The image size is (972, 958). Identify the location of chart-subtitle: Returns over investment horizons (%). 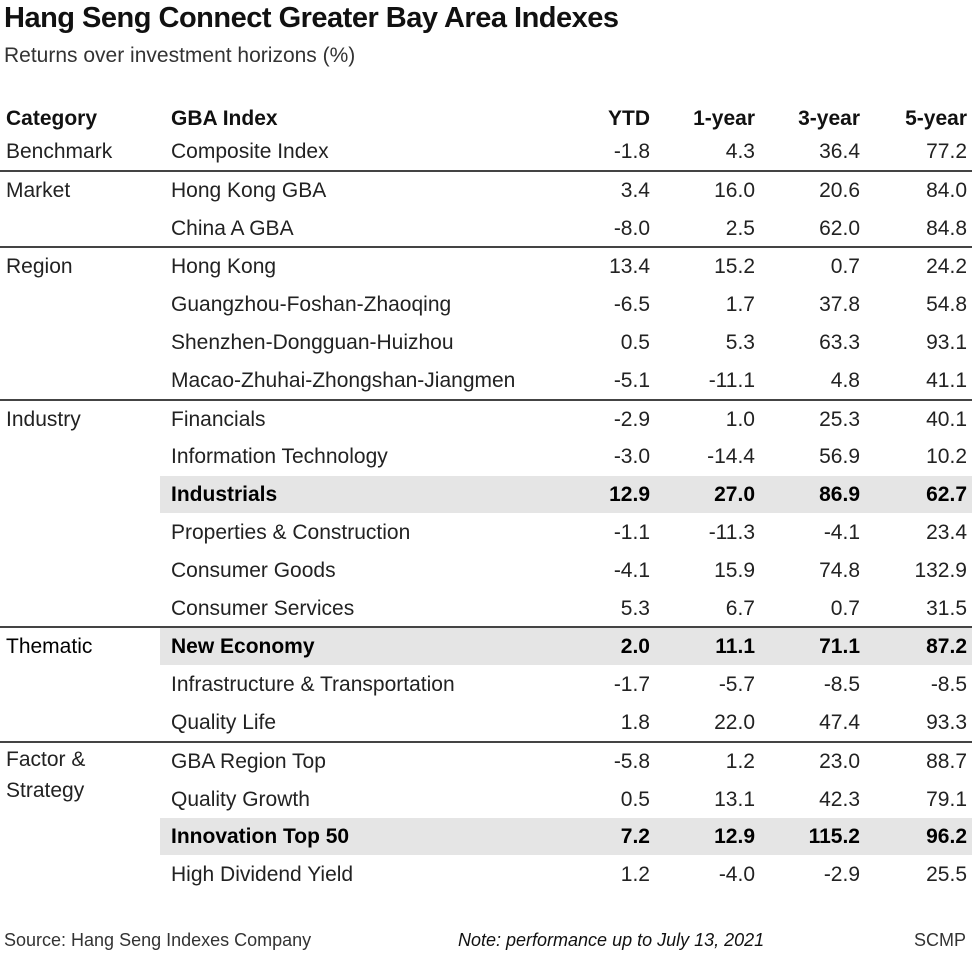
(180, 55).